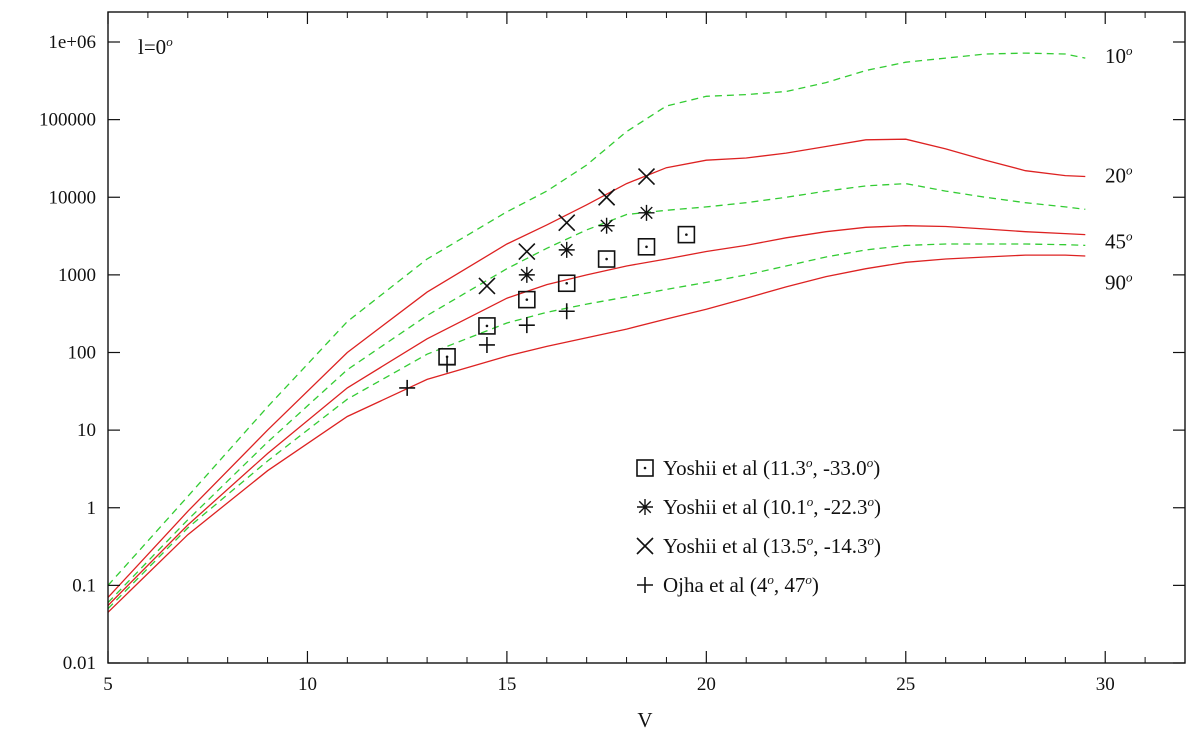 Image resolution: width=1200 pixels, height=742 pixels. What do you see at coordinates (771, 467) in the screenshot?
I see `legend-entry-label: Yoshii et al (11.3o, -33.0o)` at bounding box center [771, 467].